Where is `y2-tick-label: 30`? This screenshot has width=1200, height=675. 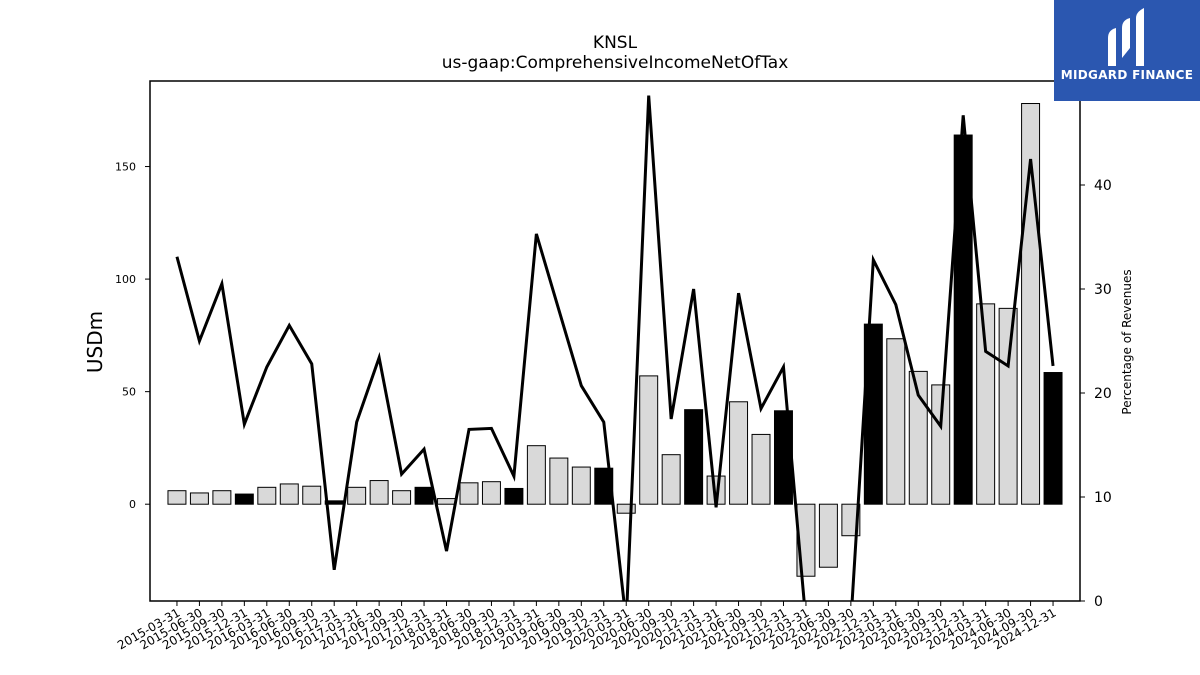
y2-tick-label: 30 is located at coordinates (1103, 290).